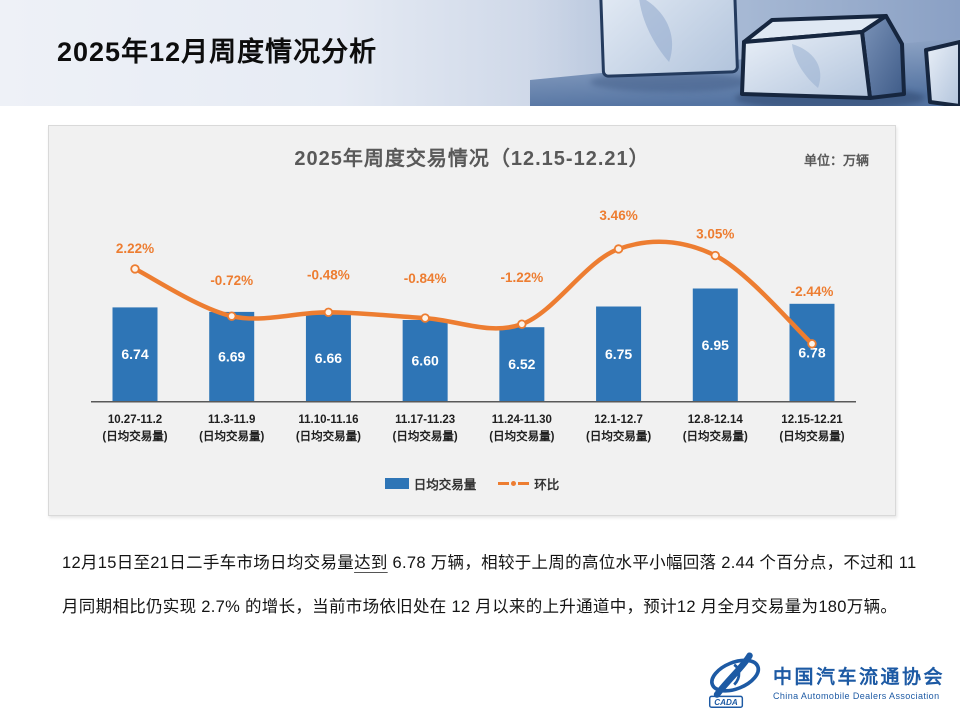 This screenshot has height=720, width=960. I want to click on cada-logo-icon: CADA, so click(734, 680).